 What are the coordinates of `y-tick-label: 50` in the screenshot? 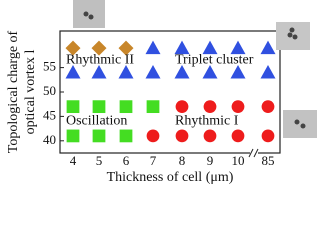 It's located at (49, 90).